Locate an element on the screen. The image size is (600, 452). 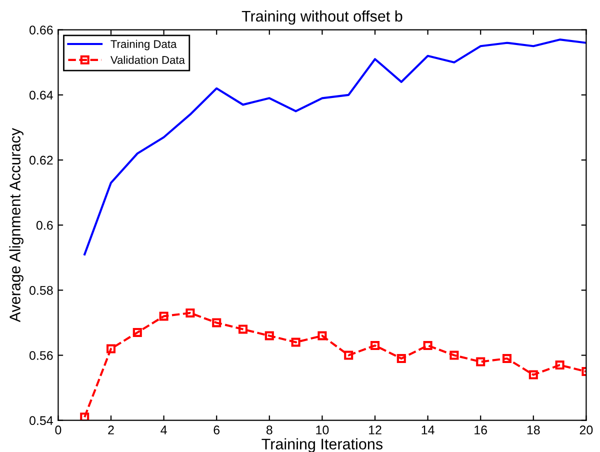
y-axis-title: Average Alignment Accuracy is located at coordinates (16, 225).